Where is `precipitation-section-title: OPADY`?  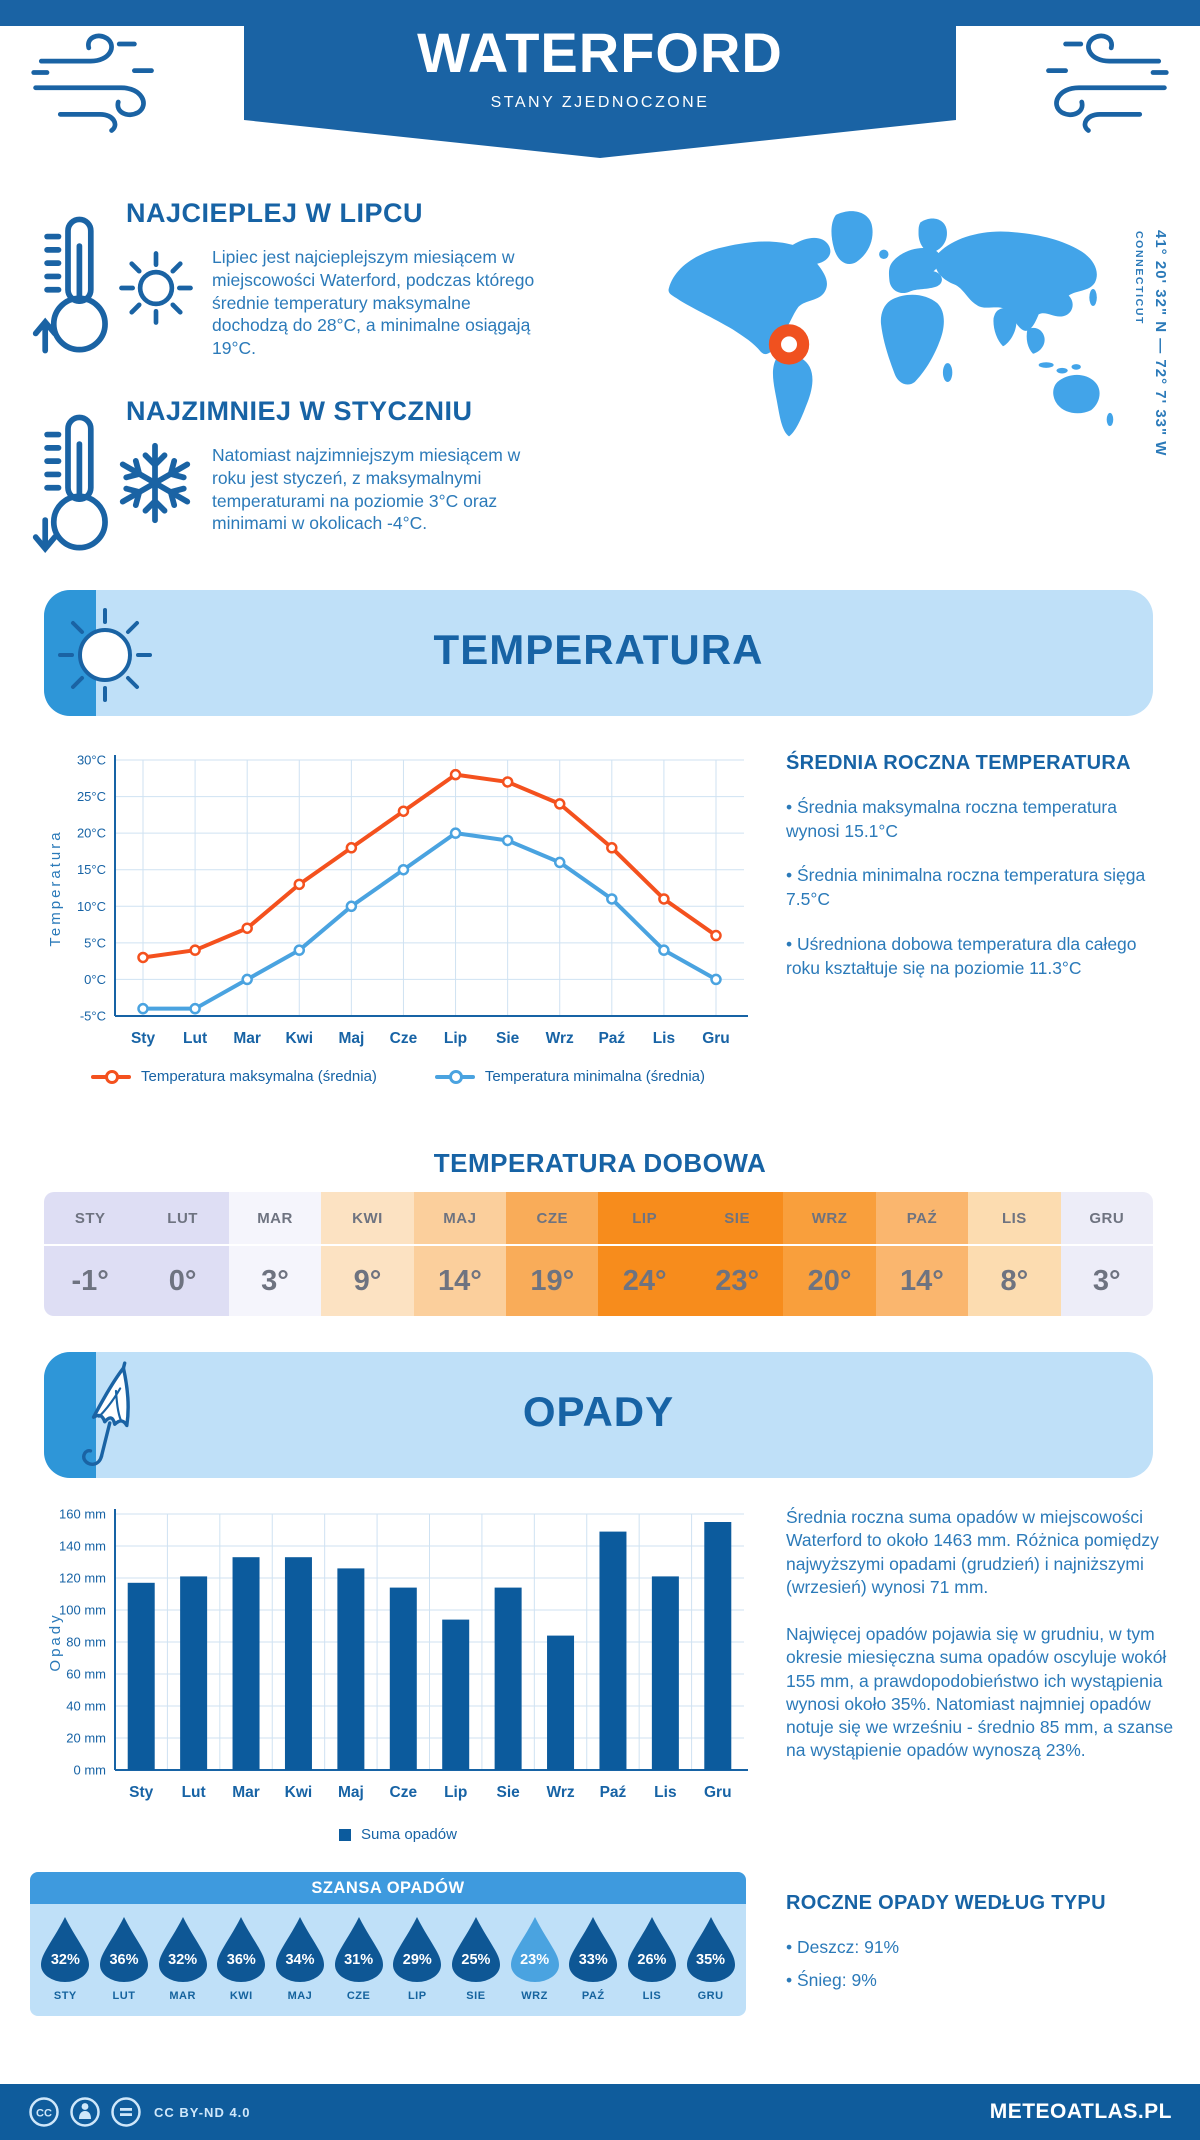 precipitation-section-title: OPADY is located at coordinates (598, 1411).